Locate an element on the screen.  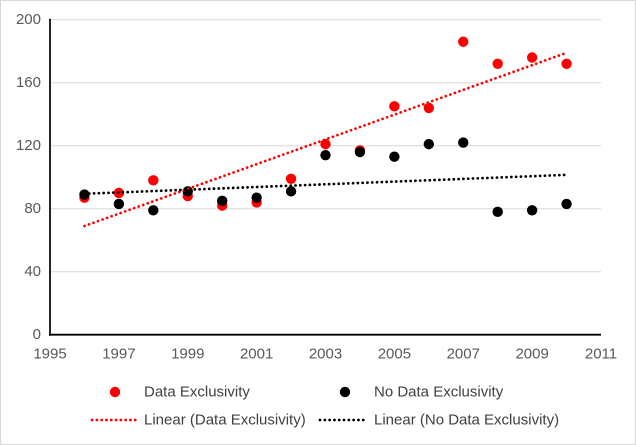
y-tick-label: 160 is located at coordinates (28, 82).